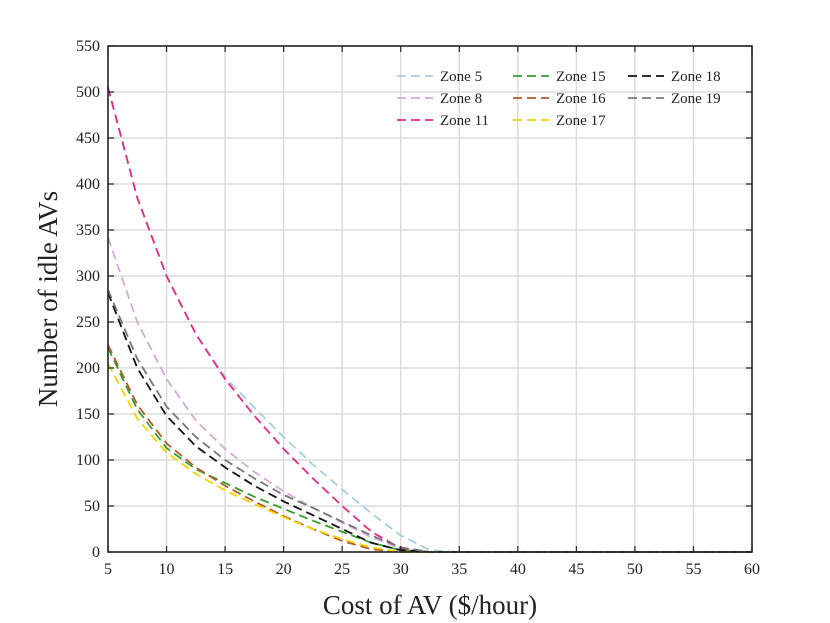 This screenshot has height=623, width=830. What do you see at coordinates (48, 299) in the screenshot?
I see `y-axis-title: Number of idle AVs` at bounding box center [48, 299].